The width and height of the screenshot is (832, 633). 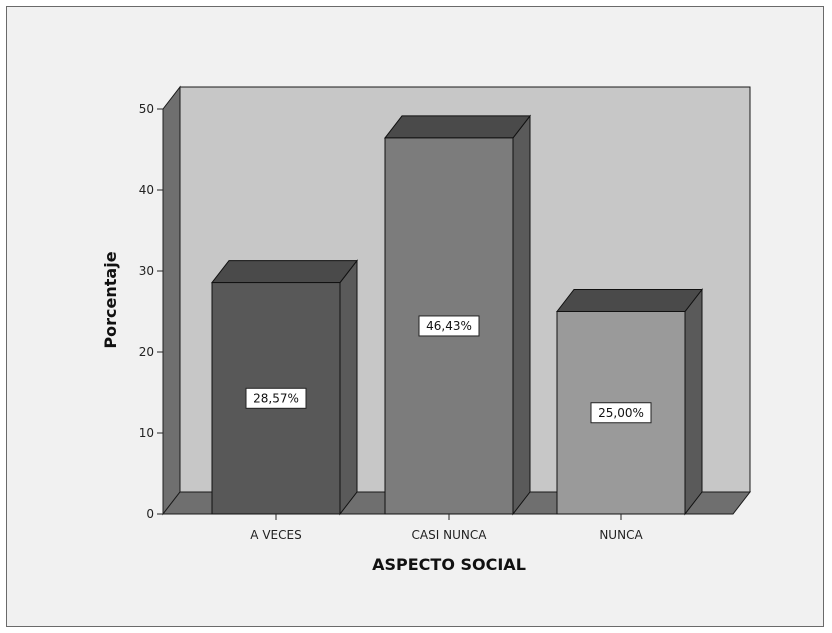 What do you see at coordinates (621, 535) in the screenshot?
I see `x-tick-label: NUNCA` at bounding box center [621, 535].